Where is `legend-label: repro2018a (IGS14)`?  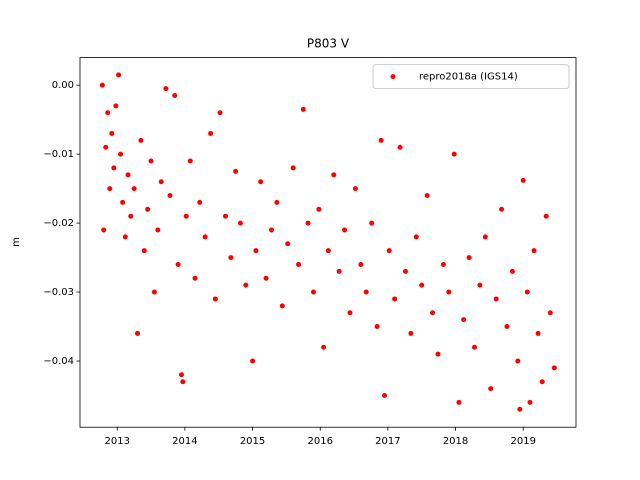
legend-label: repro2018a (IGS14) is located at coordinates (468, 77).